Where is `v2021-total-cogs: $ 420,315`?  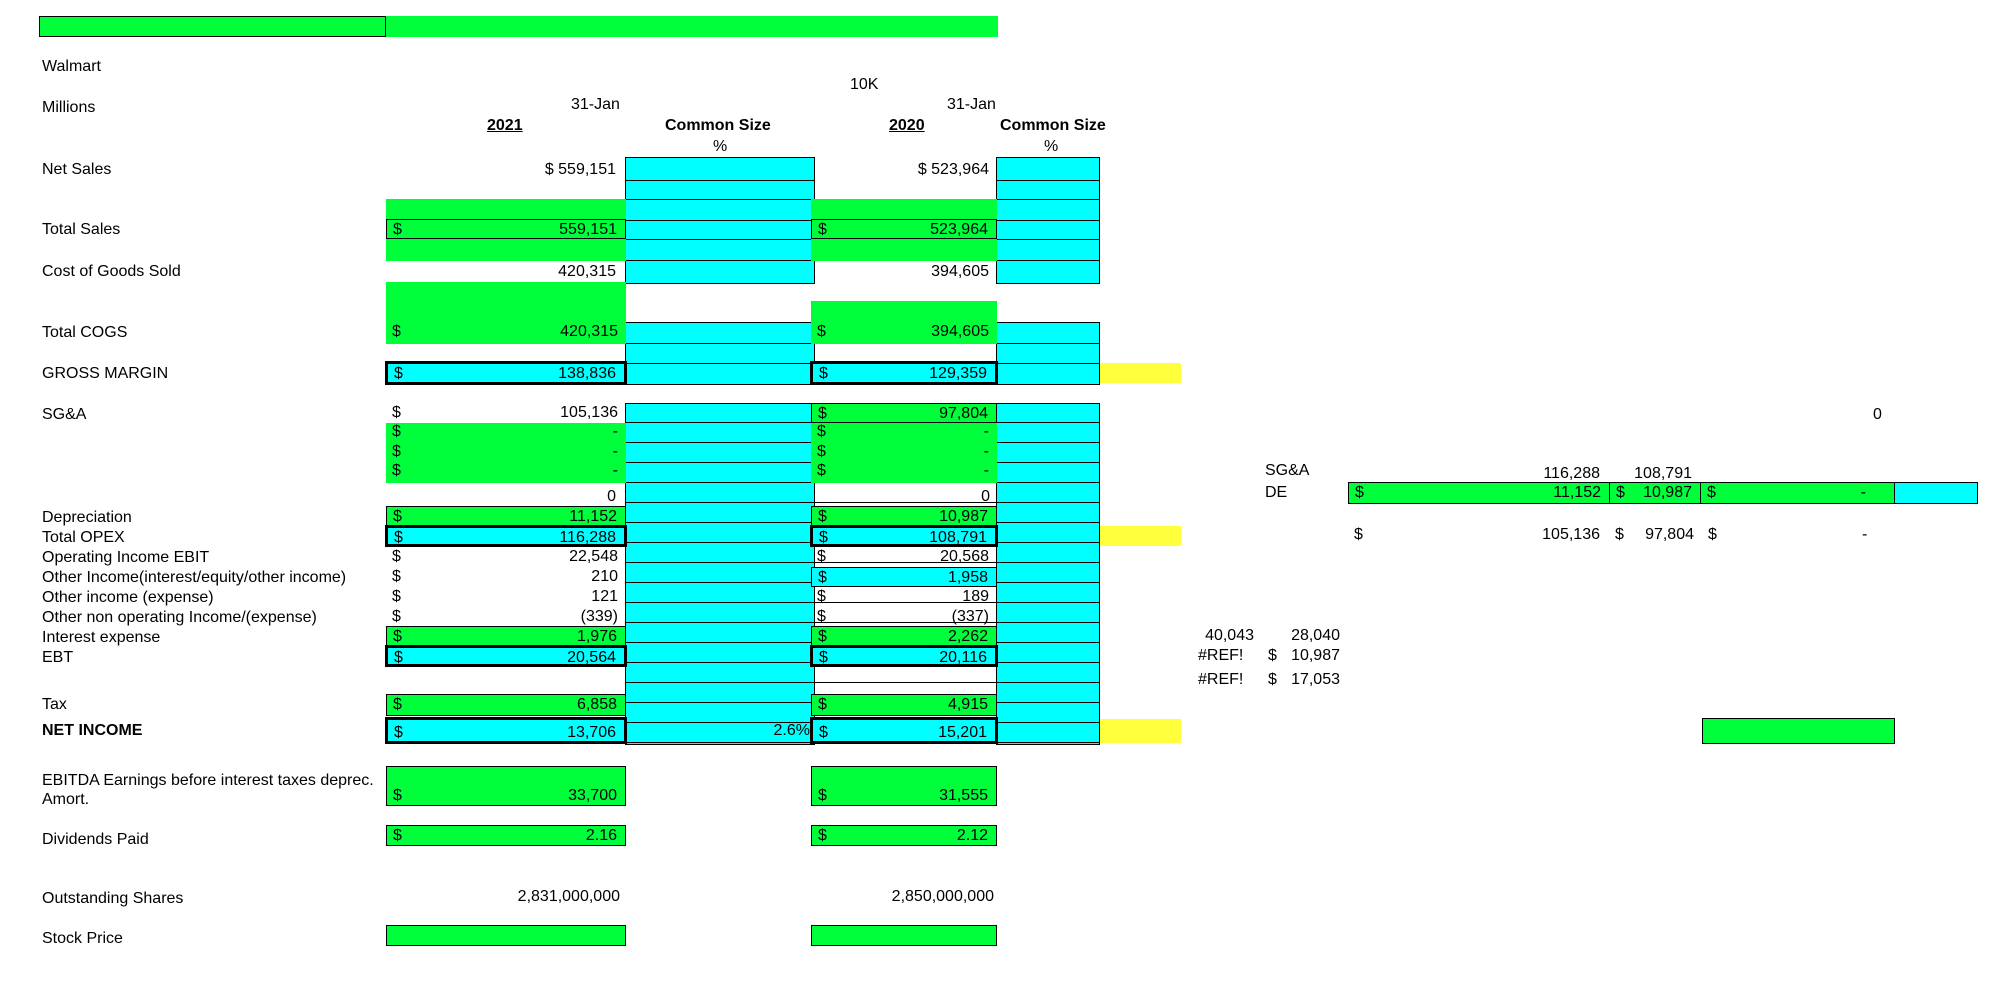
v2021-total-cogs: $ 420,315 is located at coordinates (506, 332).